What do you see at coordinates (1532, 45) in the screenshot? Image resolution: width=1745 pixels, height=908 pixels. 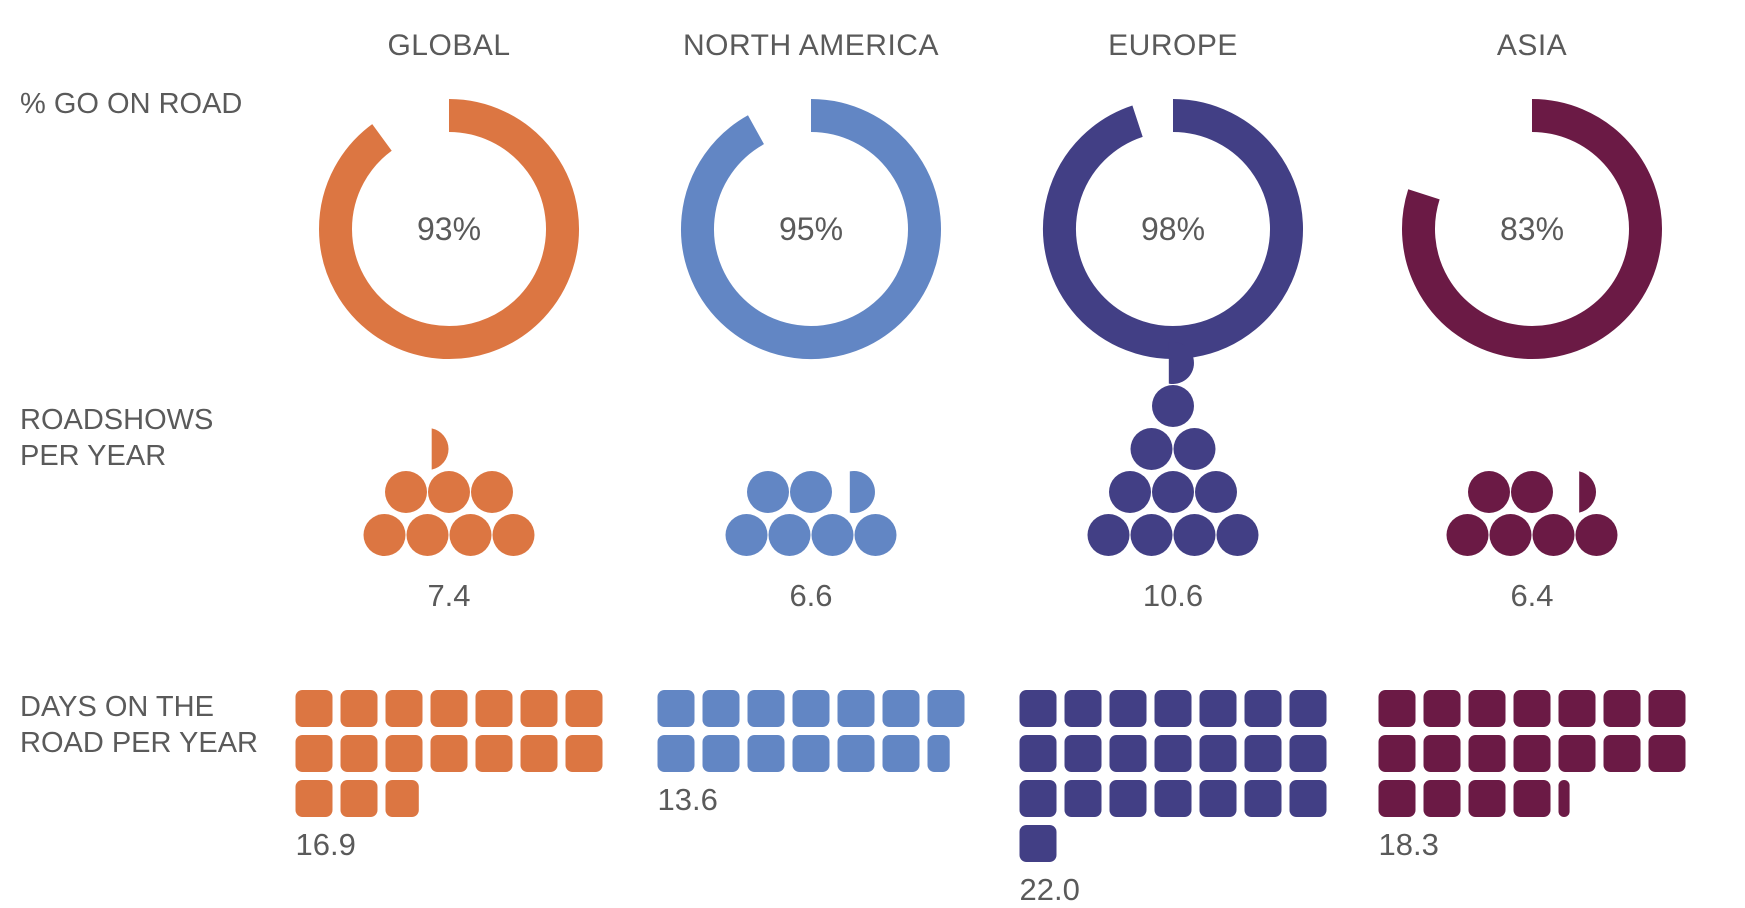 I see `region-title-asia: ASIA` at bounding box center [1532, 45].